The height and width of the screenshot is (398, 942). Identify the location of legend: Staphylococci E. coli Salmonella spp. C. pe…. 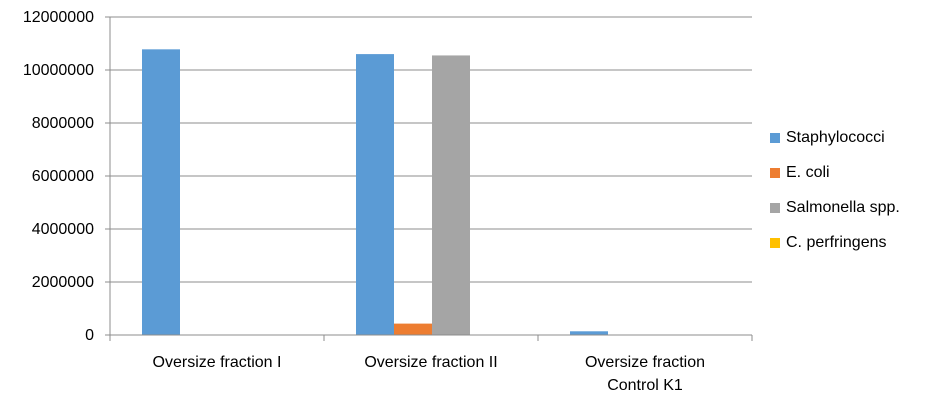
(856, 198).